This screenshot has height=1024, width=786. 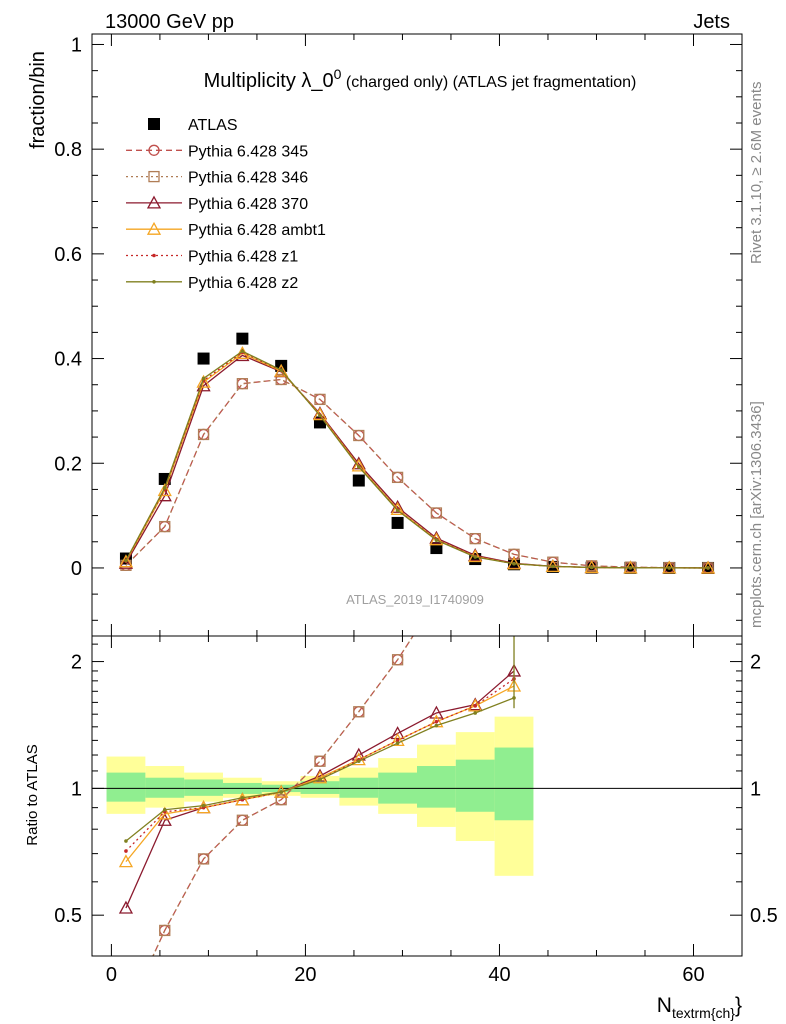 I want to click on ratio-y-tick-label-right: 2, so click(x=755, y=663).